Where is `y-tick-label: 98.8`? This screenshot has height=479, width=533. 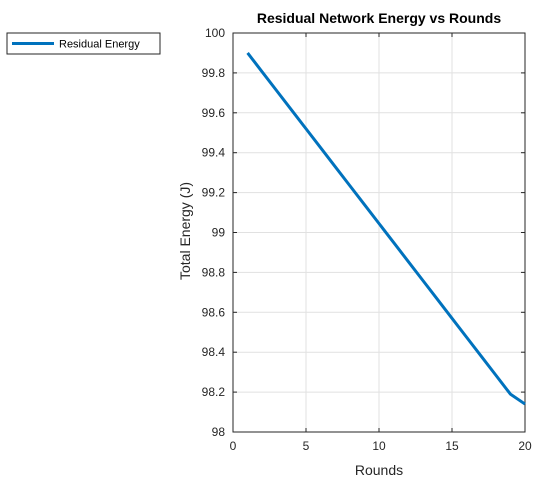
y-tick-label: 98.8 is located at coordinates (214, 272).